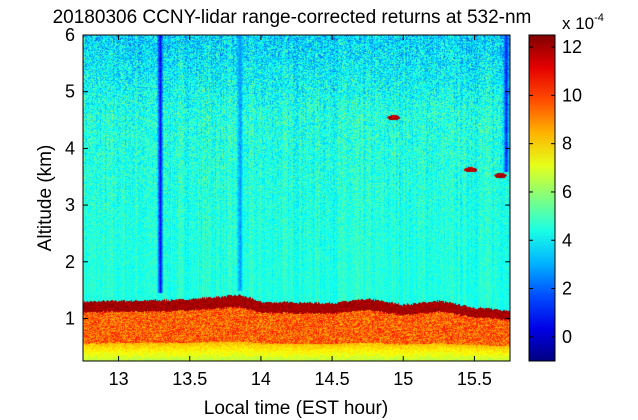  Describe the element at coordinates (474, 379) in the screenshot. I see `x-tick-label: 15.5` at that location.